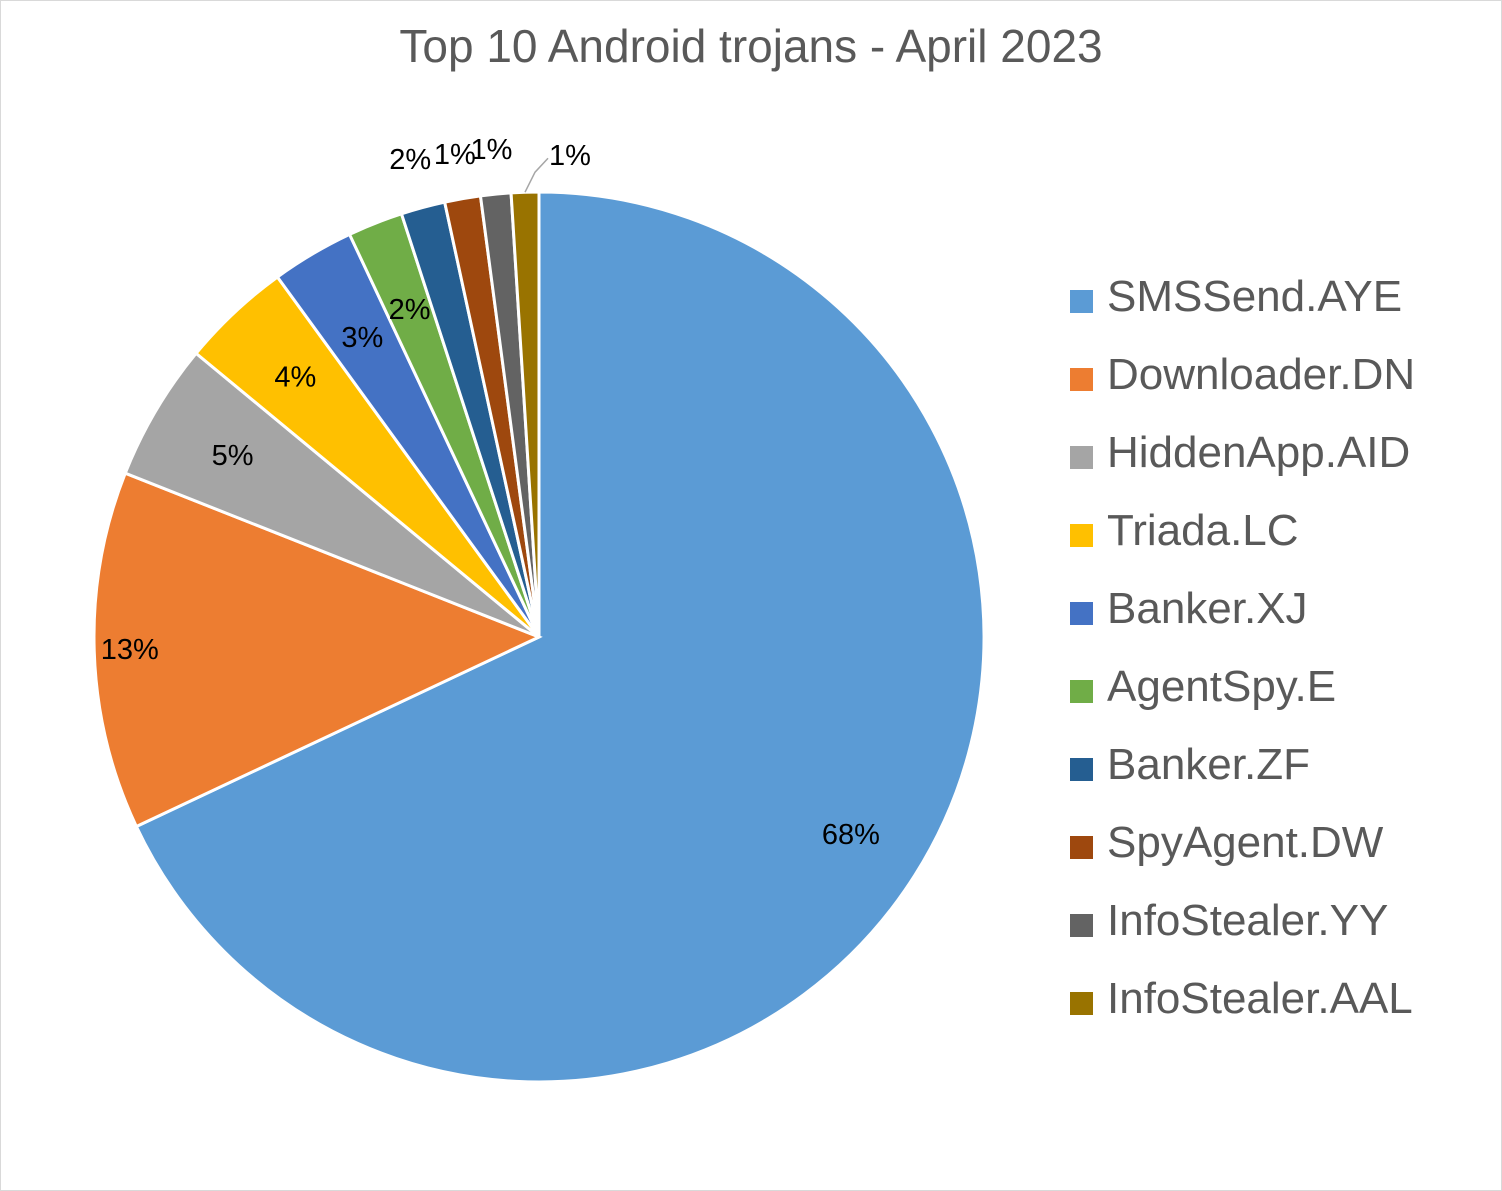  Describe the element at coordinates (130, 650) in the screenshot. I see `data-label: 13%` at that location.